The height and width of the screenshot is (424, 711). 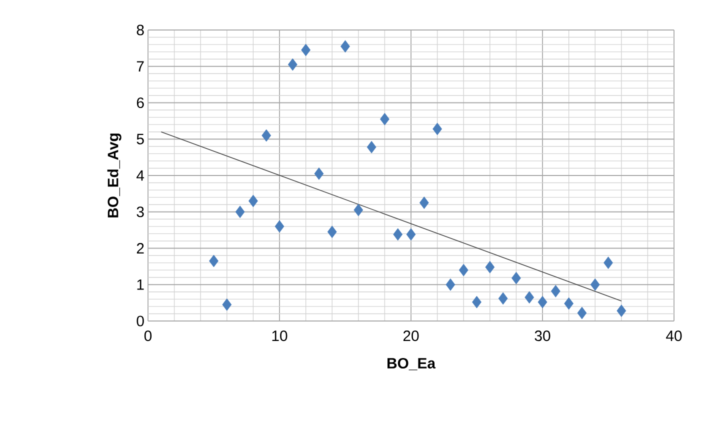 What do you see at coordinates (140, 66) in the screenshot?
I see `y-tick-label: 7` at bounding box center [140, 66].